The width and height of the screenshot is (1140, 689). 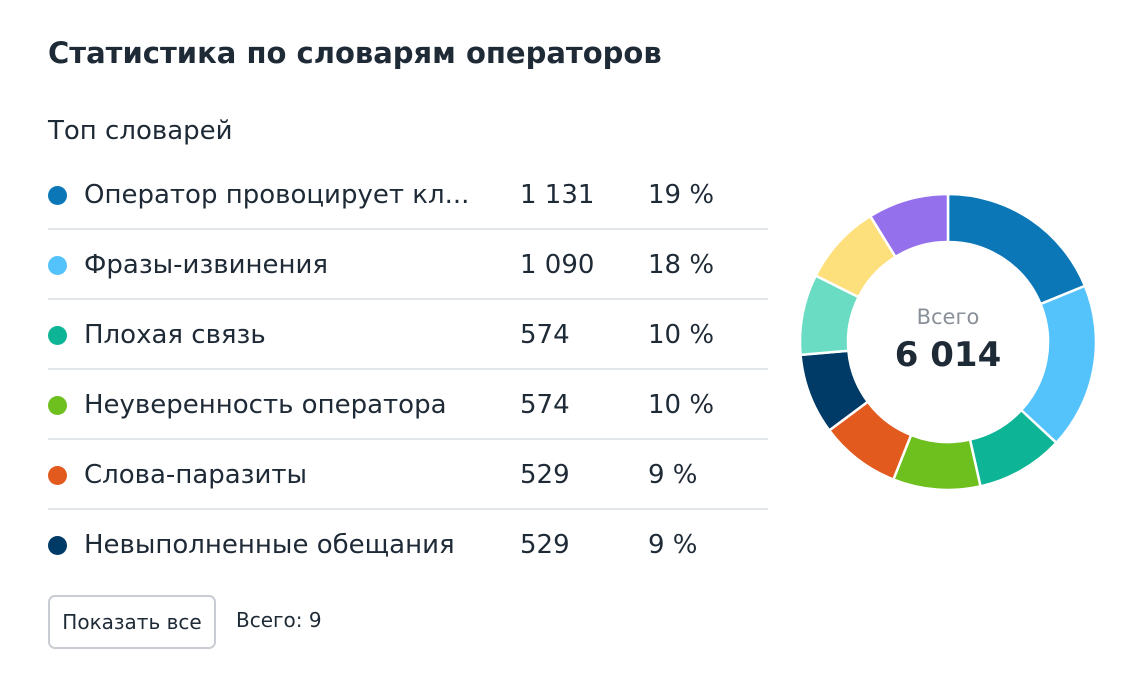 What do you see at coordinates (408, 475) in the screenshot?
I see `list-item: Слова-паразиты 529 9 %` at bounding box center [408, 475].